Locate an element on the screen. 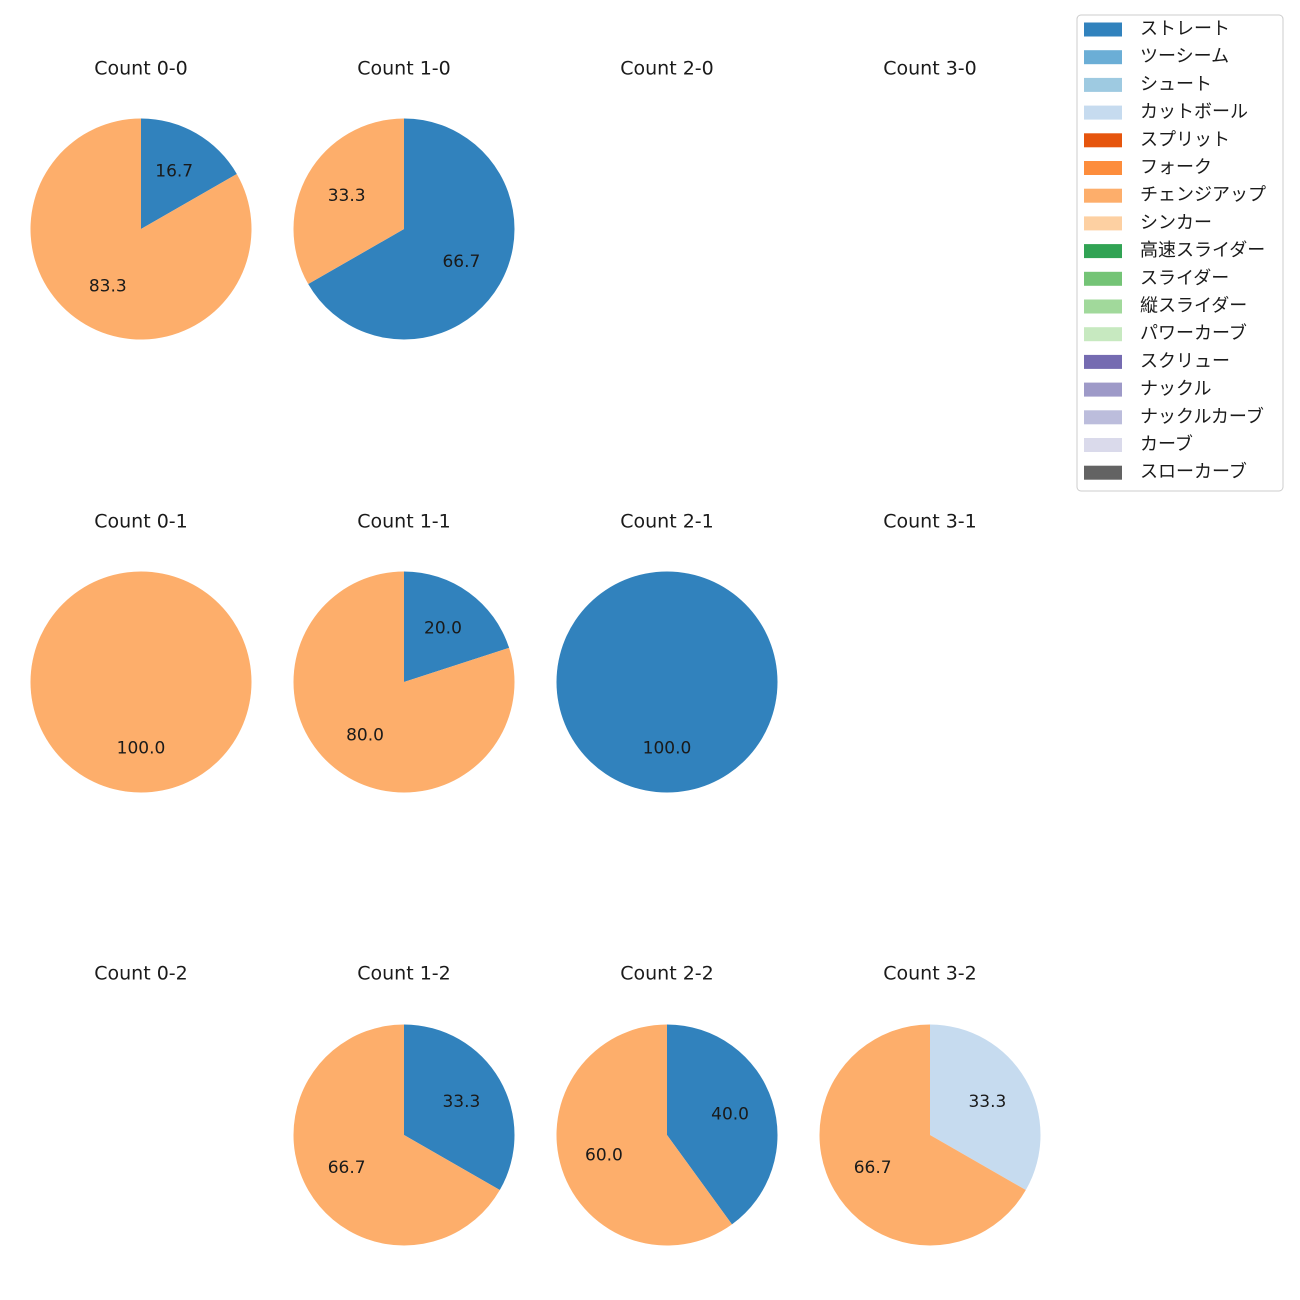 This screenshot has height=1300, width=1300. pie-count-3-2: Count 3-2 33.3 66.7 is located at coordinates (930, 1104).